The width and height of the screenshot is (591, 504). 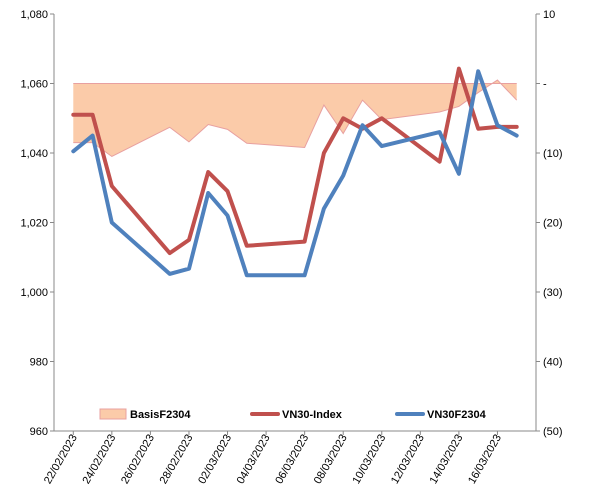 What do you see at coordinates (113, 414) in the screenshot?
I see `legend-swatch-basisf2304` at bounding box center [113, 414].